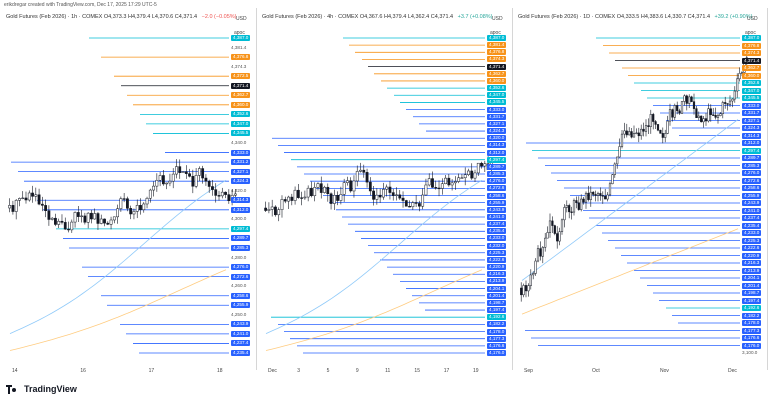 The width and height of the screenshot is (768, 400). I want to click on price-level-label: 4,276.0, so click(497, 181).